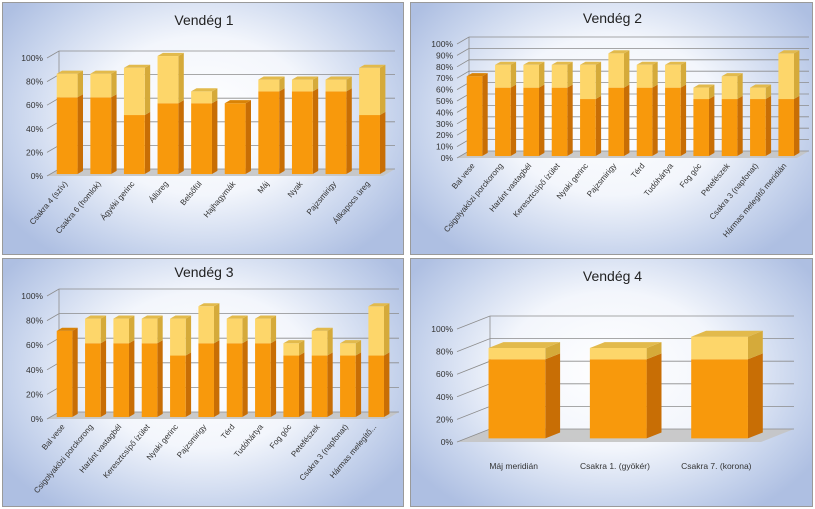 The height and width of the screenshot is (509, 815). What do you see at coordinates (444, 147) in the screenshot?
I see `y-tick-label: 10%` at bounding box center [444, 147].